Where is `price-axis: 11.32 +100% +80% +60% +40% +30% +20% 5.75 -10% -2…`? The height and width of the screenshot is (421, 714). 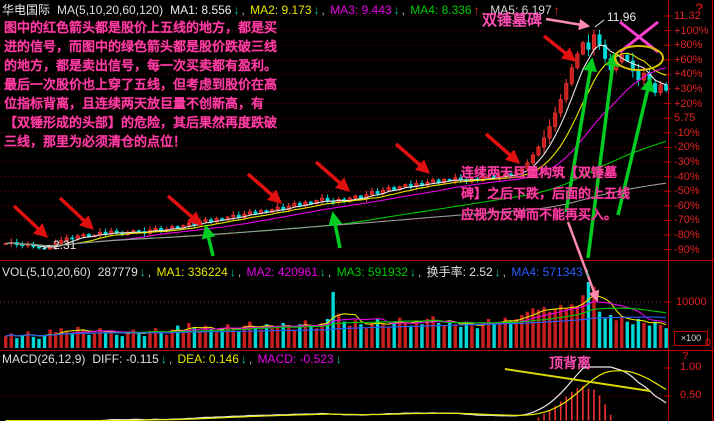
price-axis: 11.32 +100% +80% +60% +40% +30% +20% 5.75 -10% -2… is located at coordinates (694, 130).